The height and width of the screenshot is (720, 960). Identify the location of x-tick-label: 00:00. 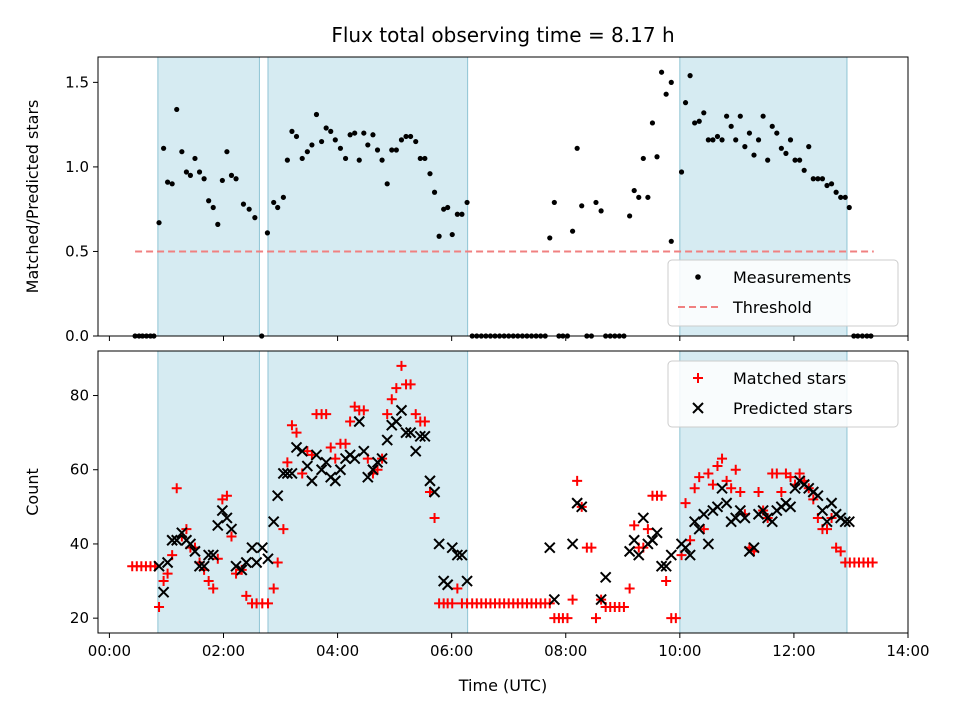
(109, 651).